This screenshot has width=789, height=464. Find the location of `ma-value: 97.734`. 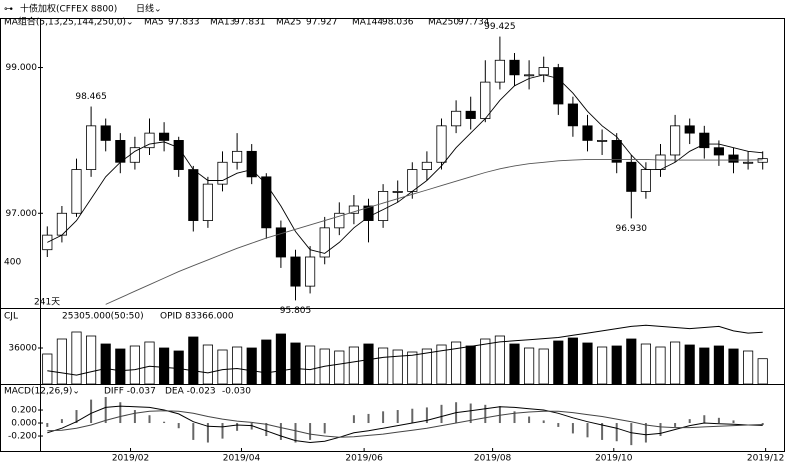

ma-value: 97.734 is located at coordinates (474, 23).